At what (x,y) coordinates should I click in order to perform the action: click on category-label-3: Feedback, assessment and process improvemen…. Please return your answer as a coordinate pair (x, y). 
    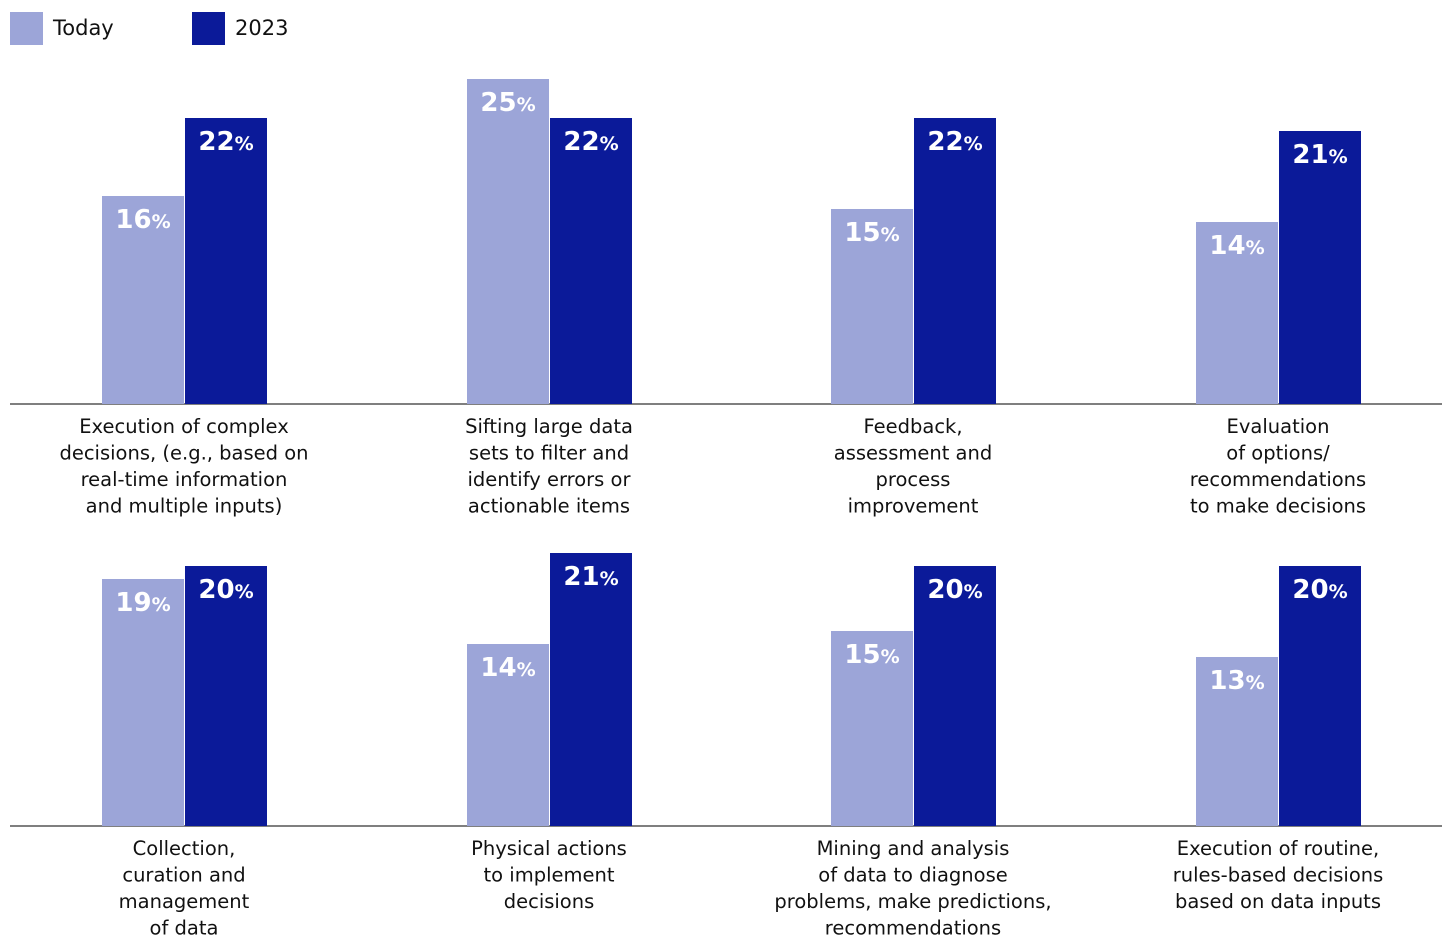
    Looking at the image, I should click on (913, 466).